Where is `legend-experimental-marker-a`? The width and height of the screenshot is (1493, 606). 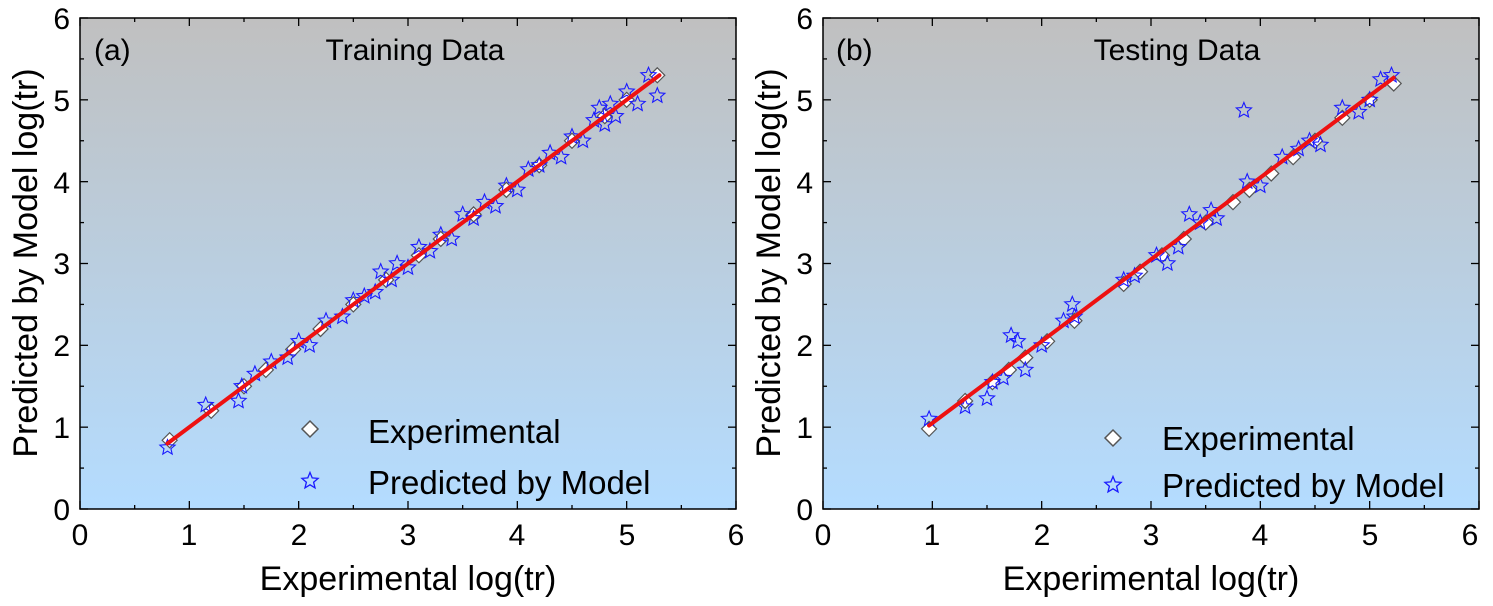 legend-experimental-marker-a is located at coordinates (310, 429).